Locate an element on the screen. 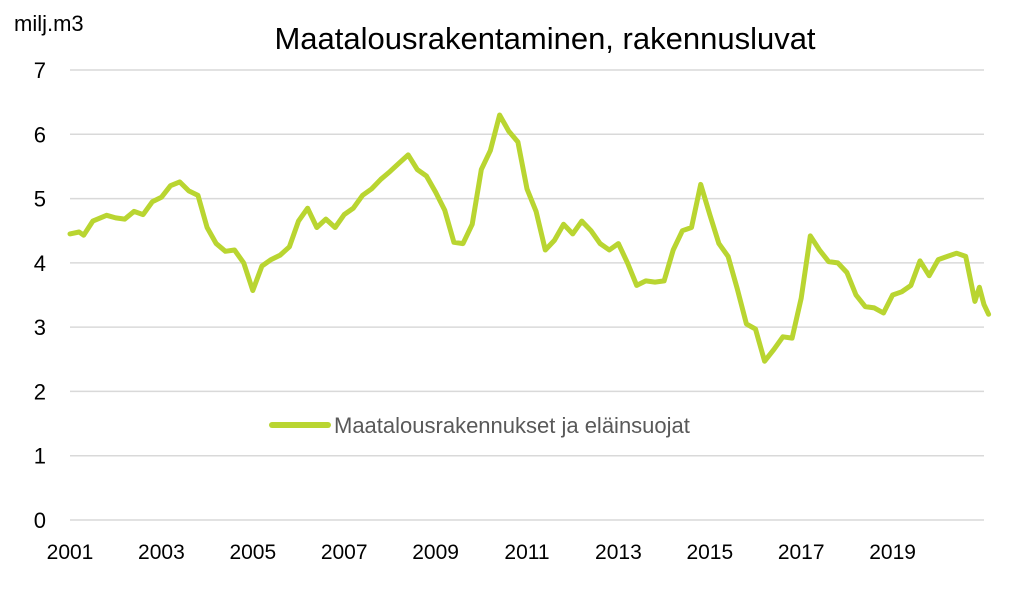  y-tick-label: 7 is located at coordinates (40, 70).